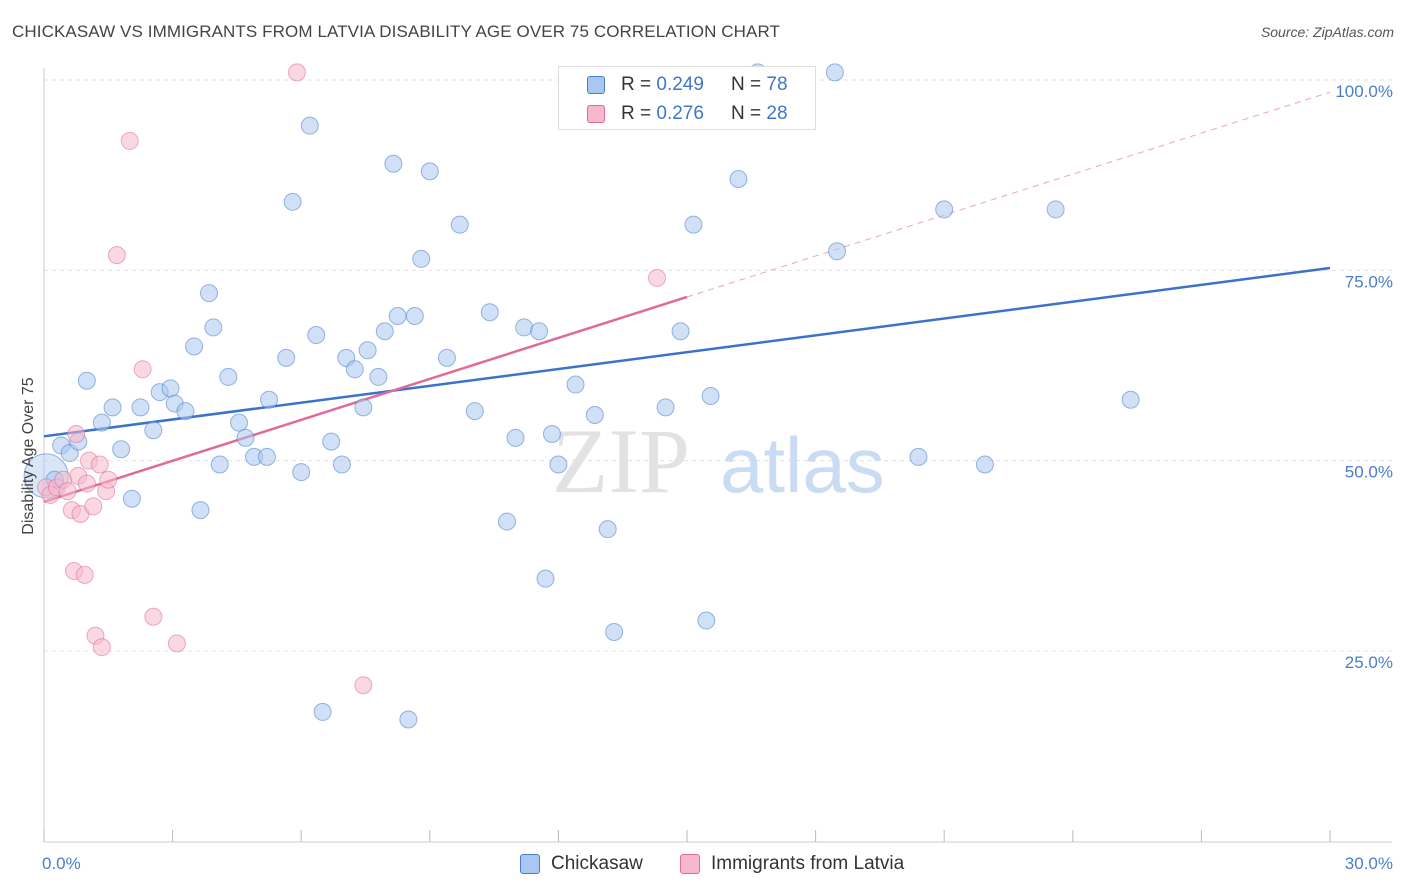  Describe the element at coordinates (718, 461) in the screenshot. I see `watermark: ZIP atlas` at that location.